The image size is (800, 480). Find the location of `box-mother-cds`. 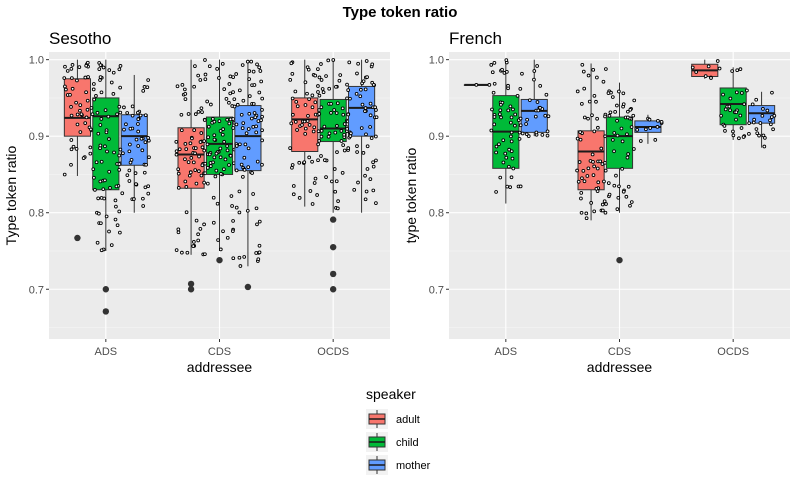

box-mother-cds is located at coordinates (649, 129).